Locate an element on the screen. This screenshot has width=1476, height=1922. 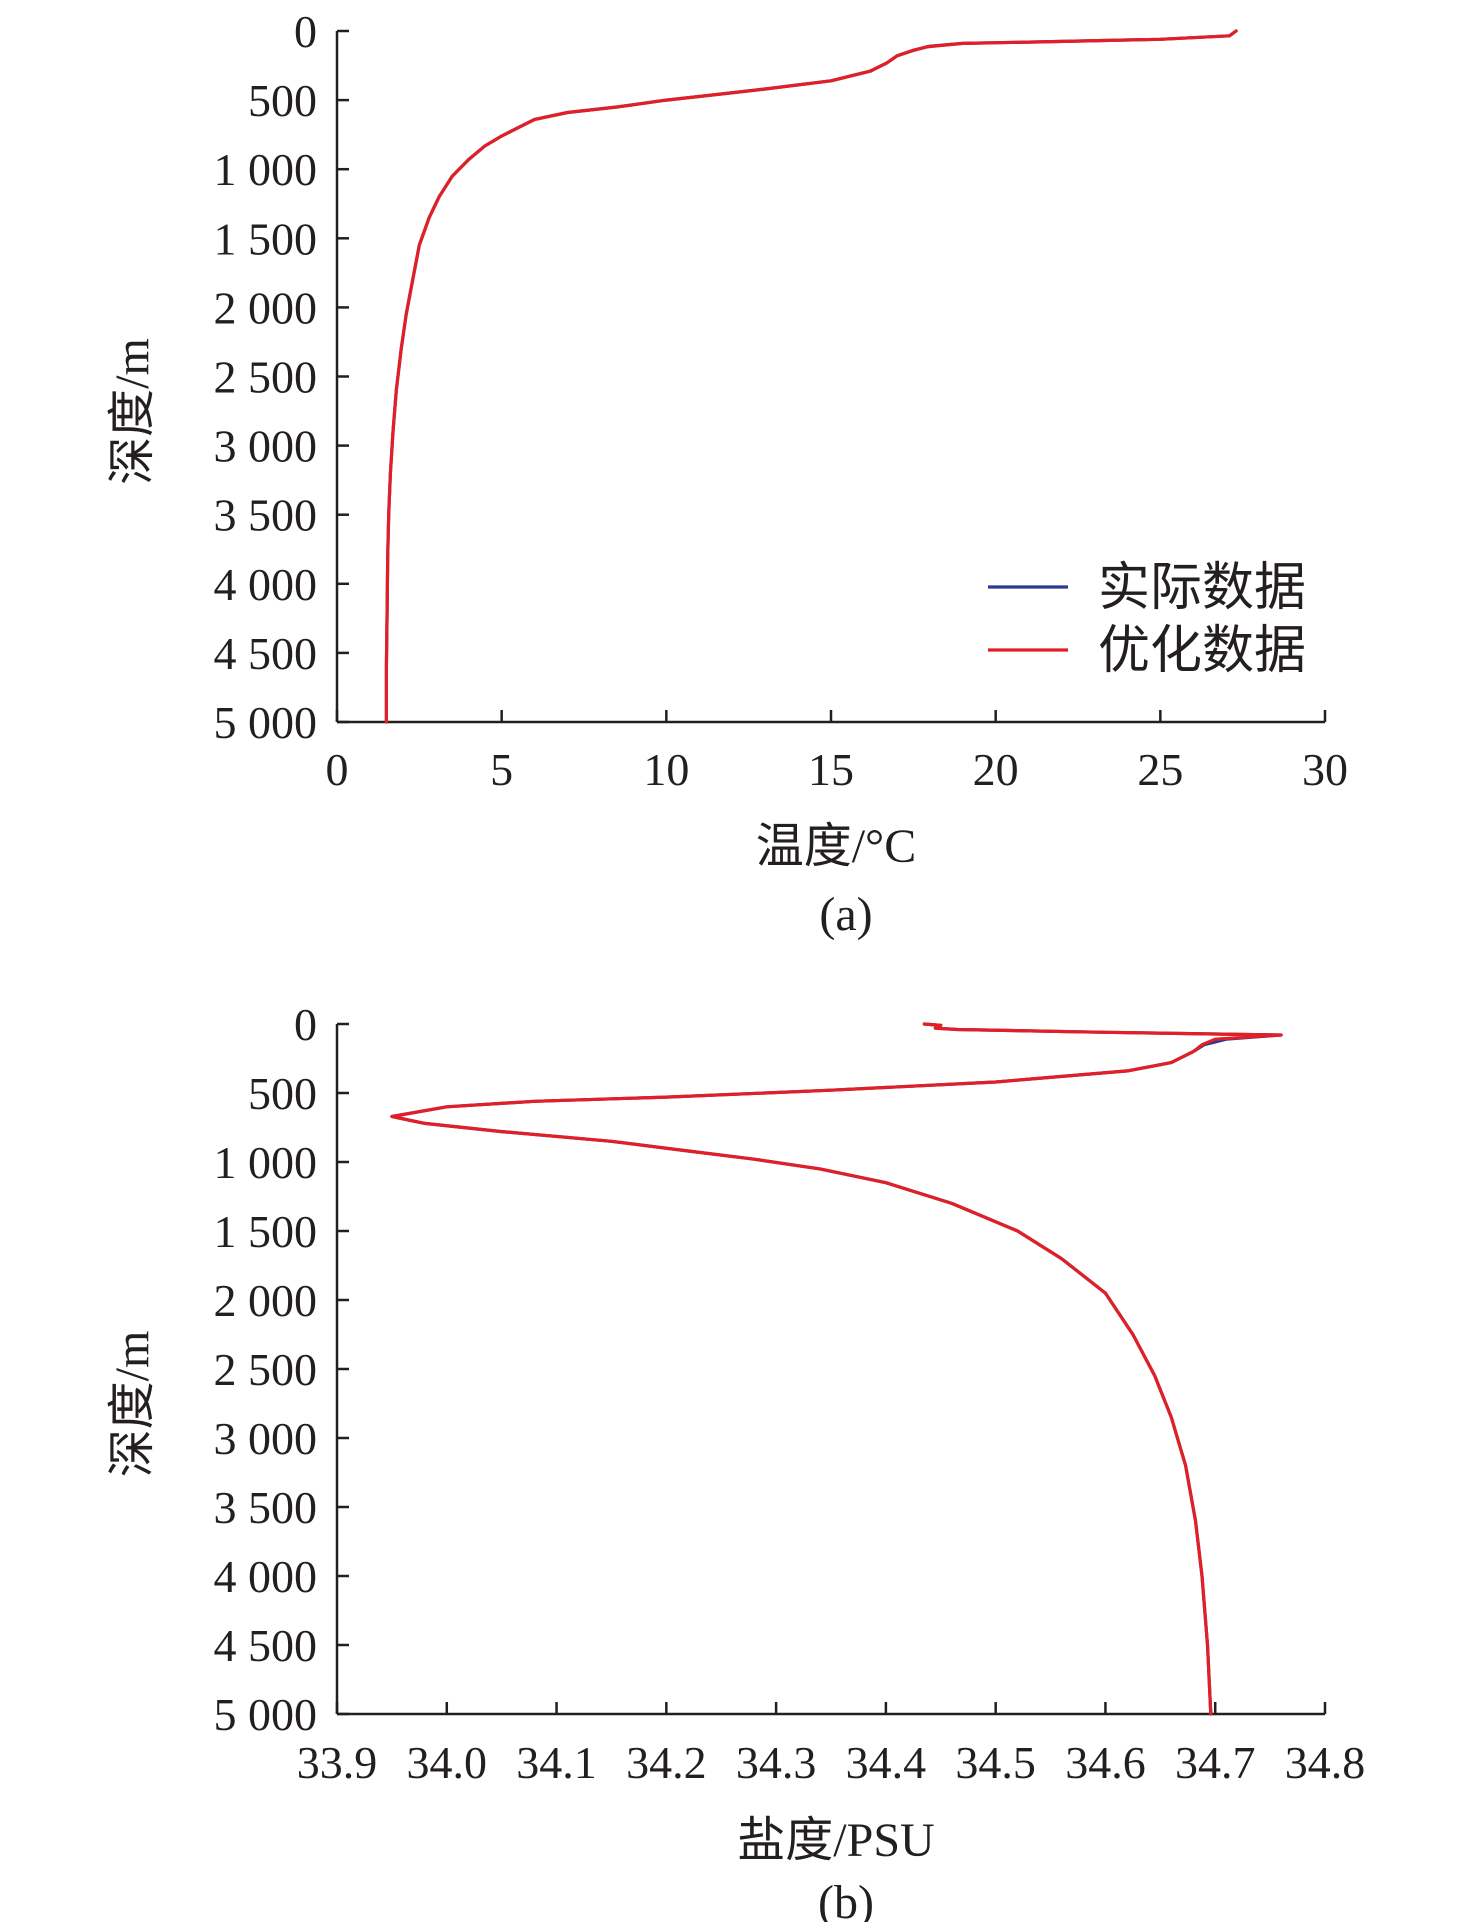
y-tick-label-a: 0 is located at coordinates (305, 31).